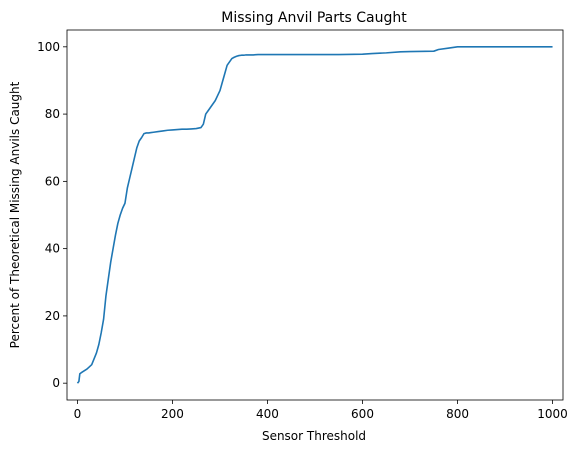 The image size is (575, 453). Describe the element at coordinates (52, 114) in the screenshot. I see `y-tick-label: 80` at that location.